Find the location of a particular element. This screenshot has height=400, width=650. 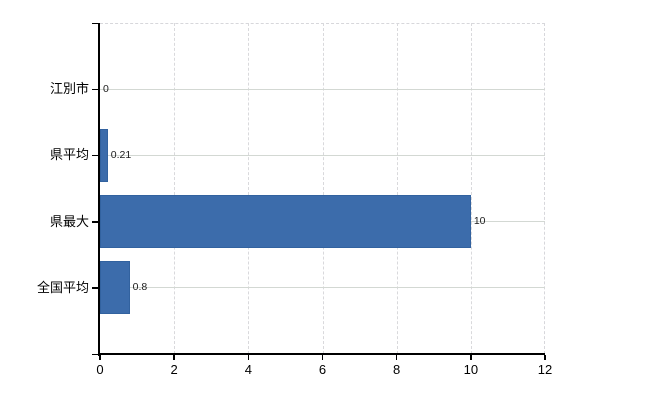

x-axis-label-10: 10 is located at coordinates (471, 369).